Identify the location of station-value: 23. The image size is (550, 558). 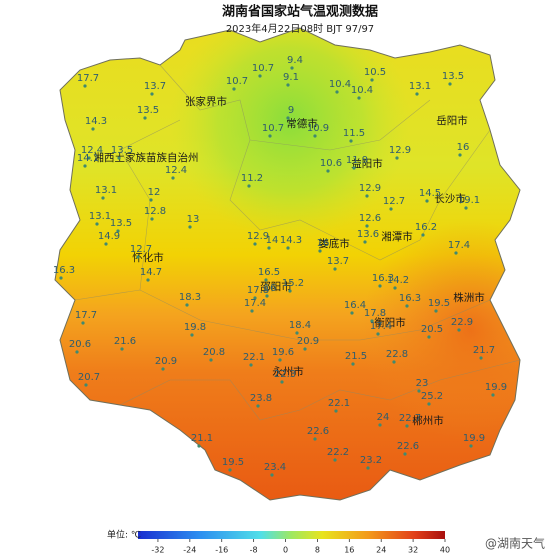
(422, 383).